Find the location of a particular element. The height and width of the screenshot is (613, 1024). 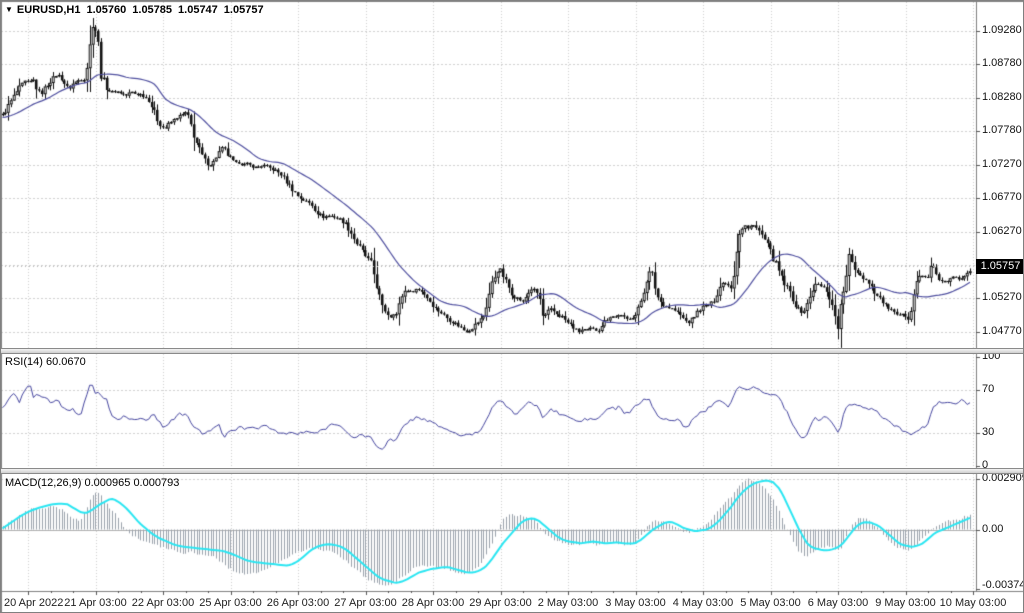

time-axis-label: 6 May 03:00 is located at coordinates (838, 603).